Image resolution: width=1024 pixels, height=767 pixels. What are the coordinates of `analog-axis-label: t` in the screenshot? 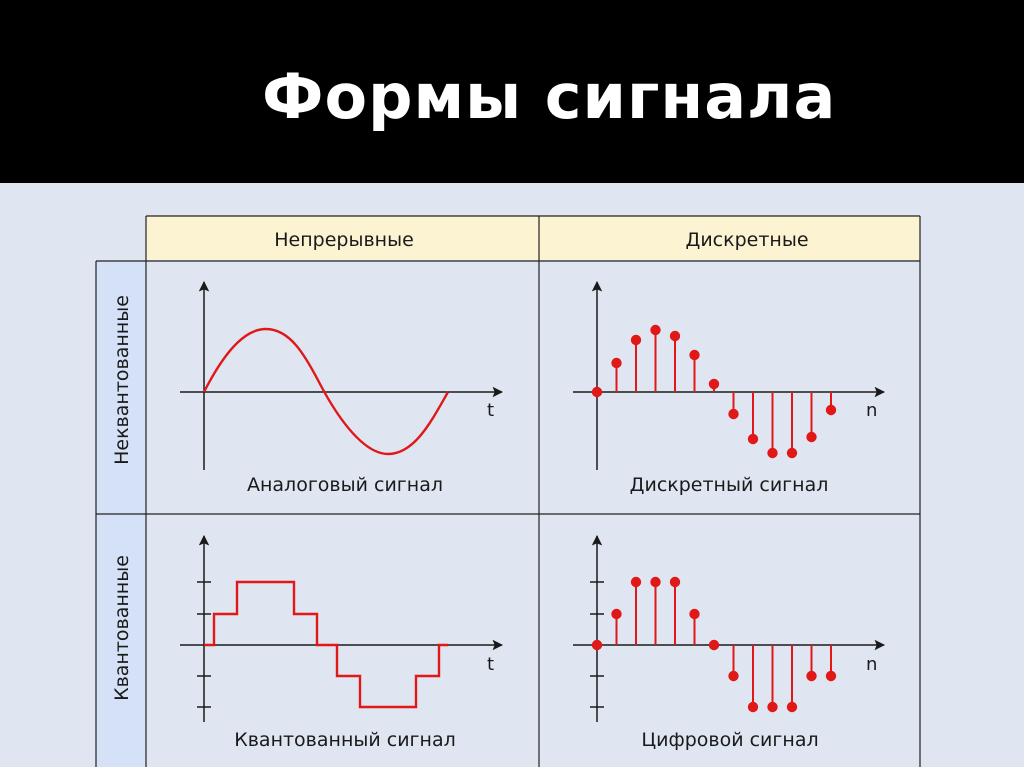 It's located at (490, 410).